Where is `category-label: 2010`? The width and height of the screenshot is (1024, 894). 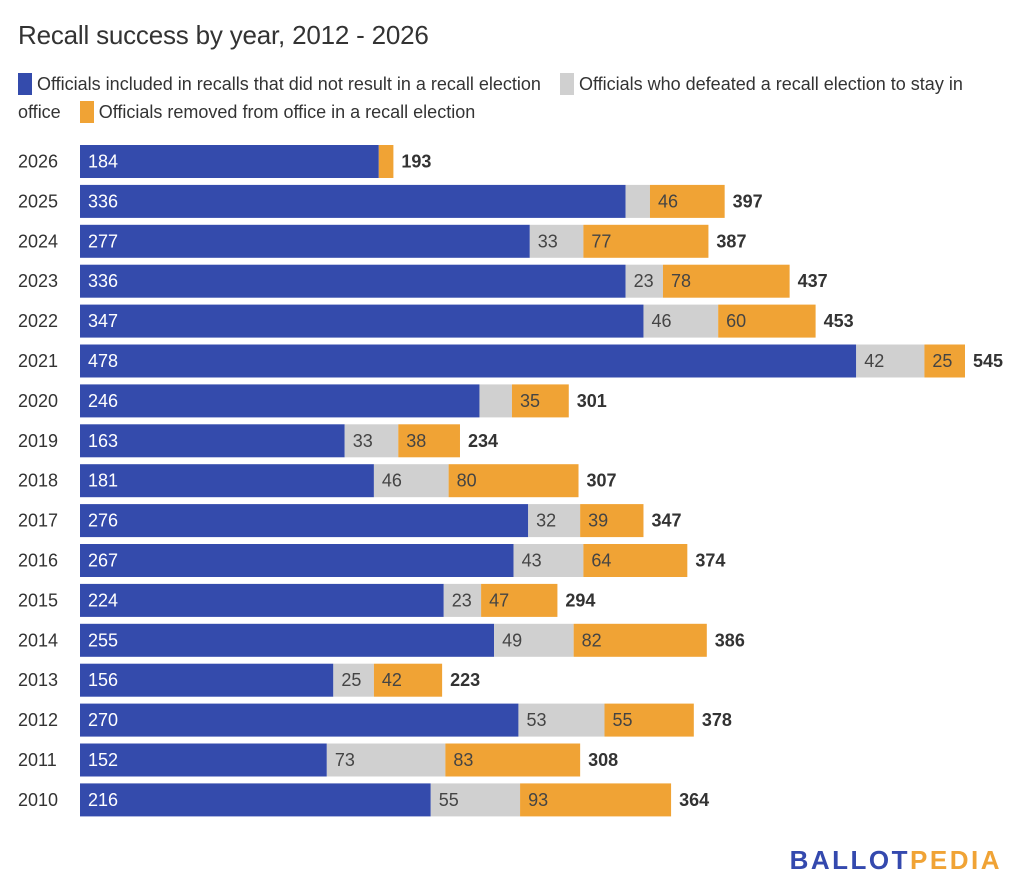 category-label: 2010 is located at coordinates (38, 800).